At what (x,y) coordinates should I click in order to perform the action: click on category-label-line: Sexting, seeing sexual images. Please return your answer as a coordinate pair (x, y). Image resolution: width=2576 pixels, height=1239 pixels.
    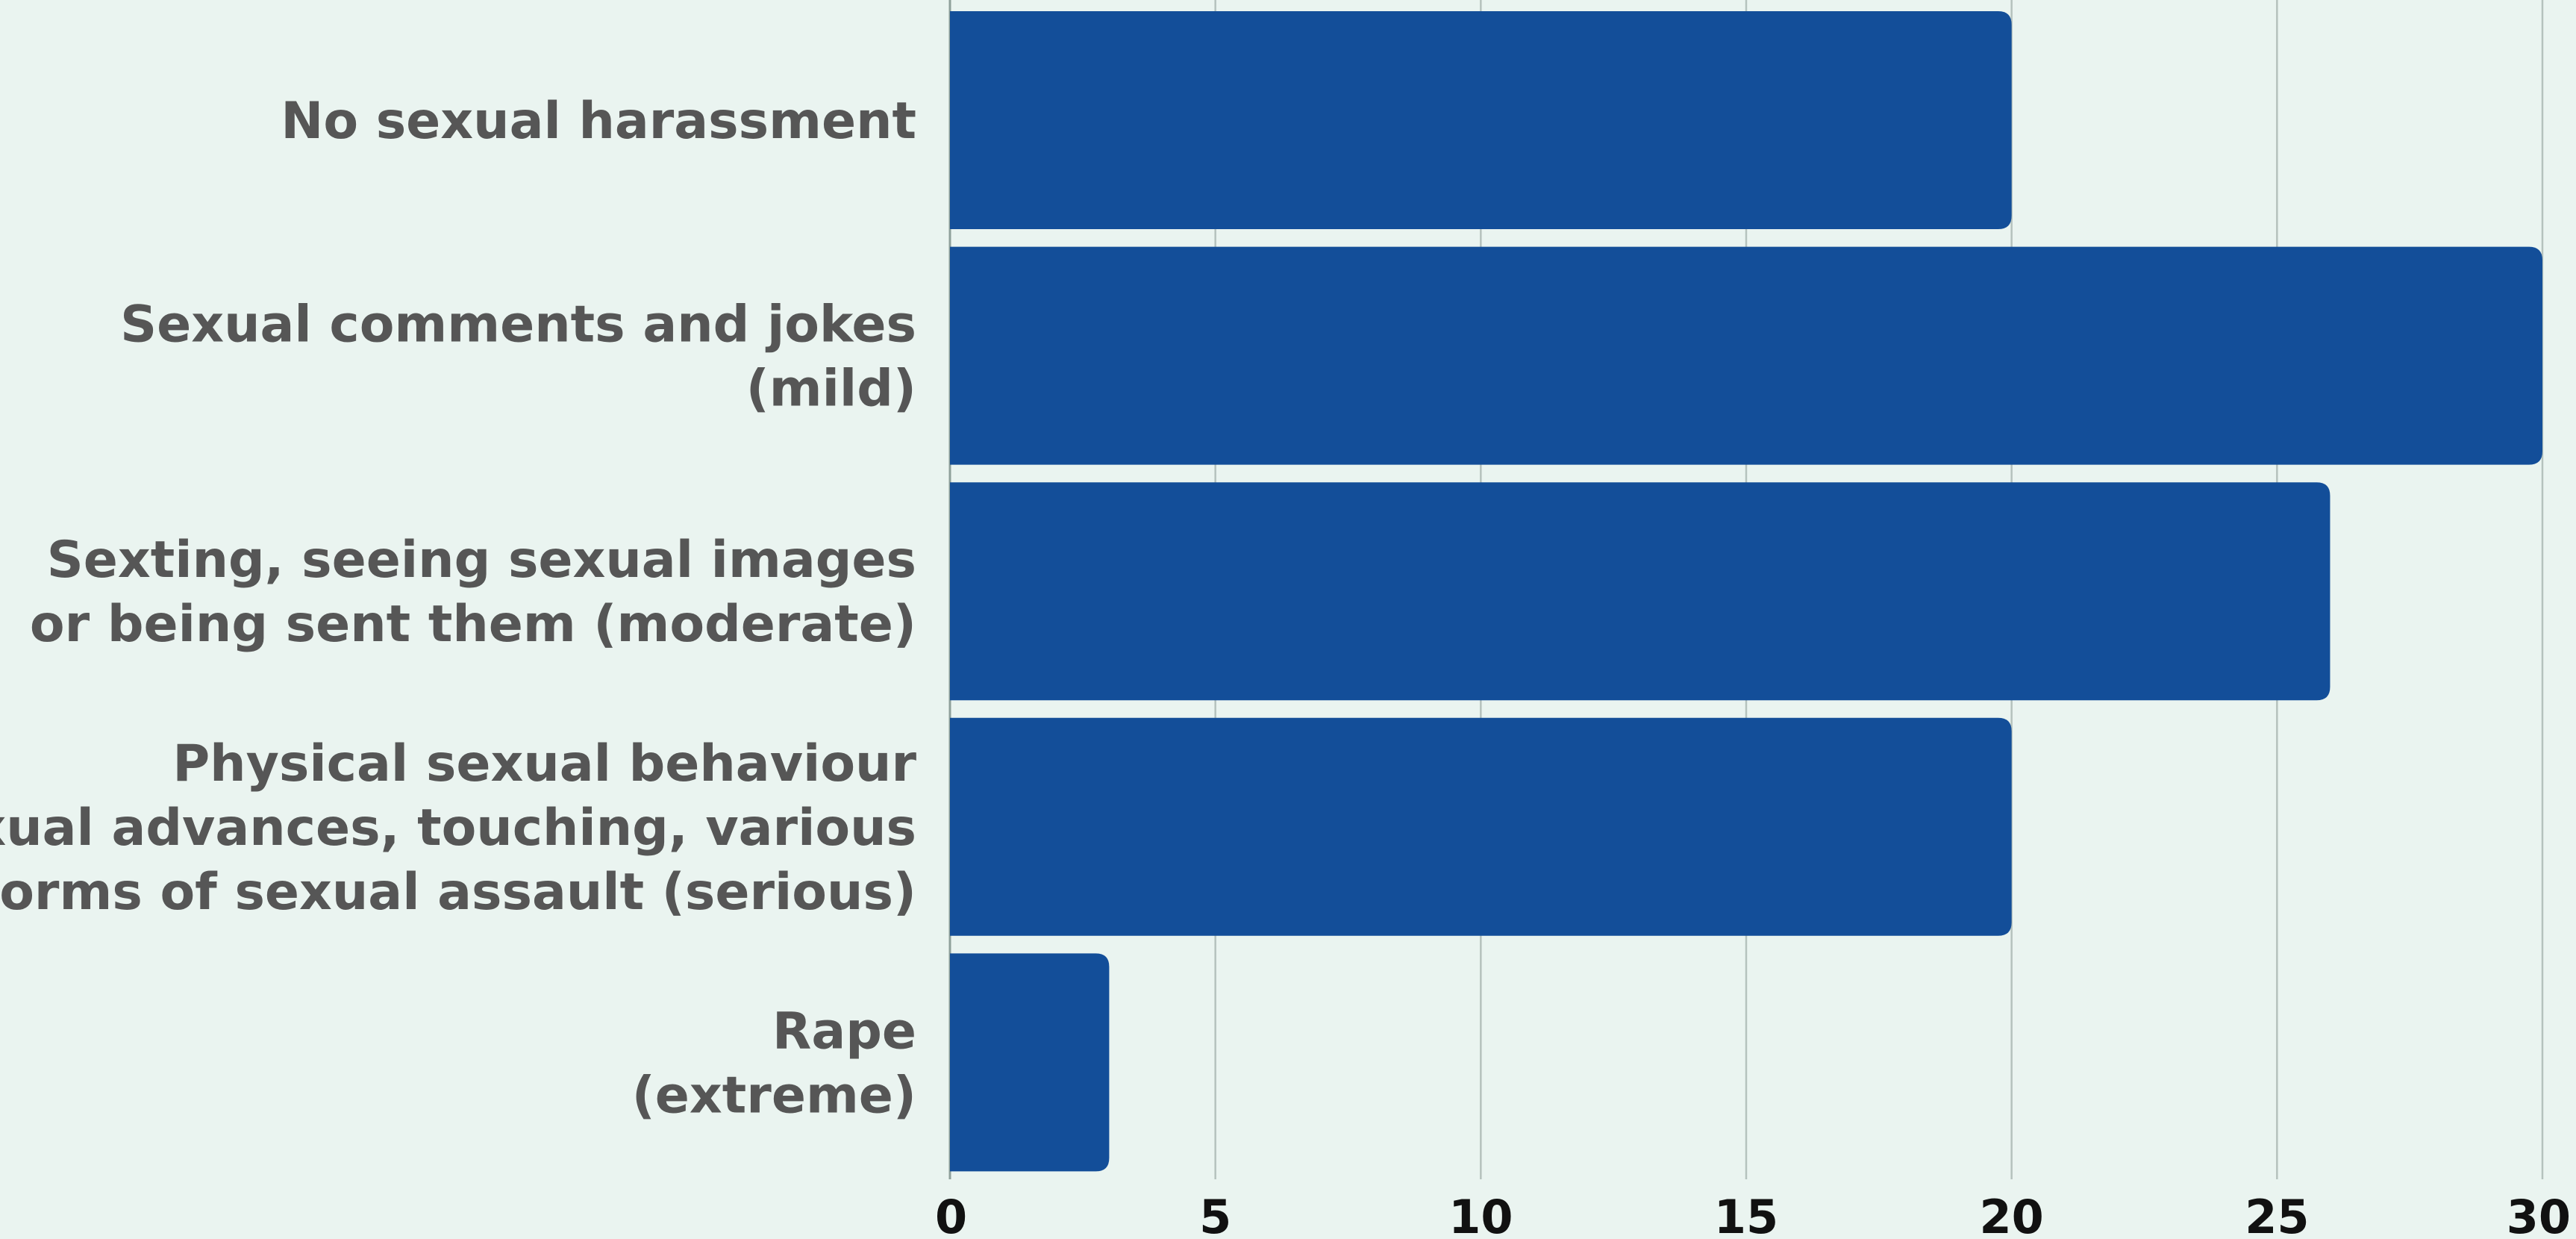
    Looking at the image, I should click on (481, 560).